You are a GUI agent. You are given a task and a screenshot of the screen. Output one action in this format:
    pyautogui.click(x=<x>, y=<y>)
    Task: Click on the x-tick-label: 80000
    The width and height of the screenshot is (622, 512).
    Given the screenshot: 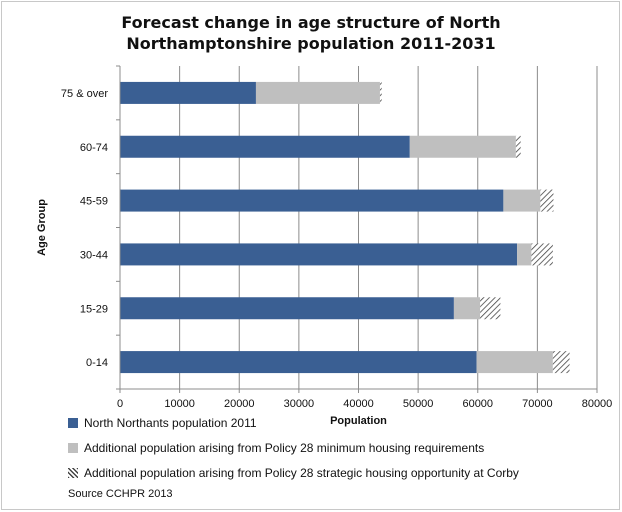 What is the action you would take?
    pyautogui.click(x=597, y=404)
    